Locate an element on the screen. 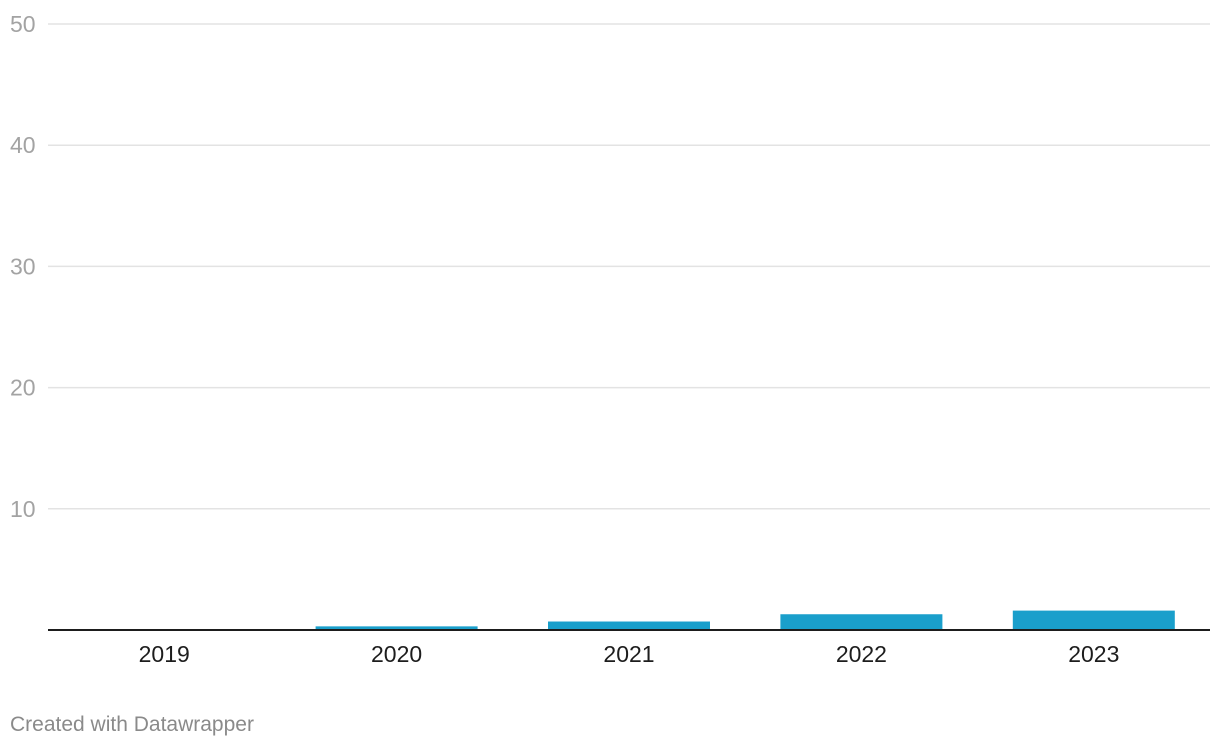  x-tick-label-2023: 2023 is located at coordinates (1093, 654).